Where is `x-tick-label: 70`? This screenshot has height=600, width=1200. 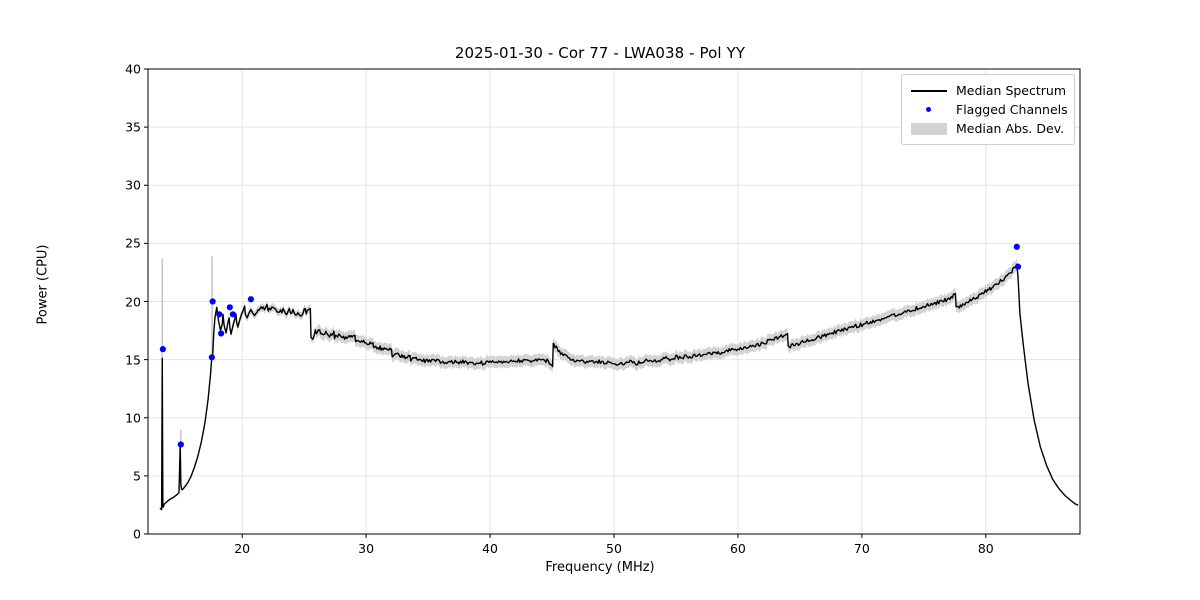 x-tick-label: 70 is located at coordinates (861, 548).